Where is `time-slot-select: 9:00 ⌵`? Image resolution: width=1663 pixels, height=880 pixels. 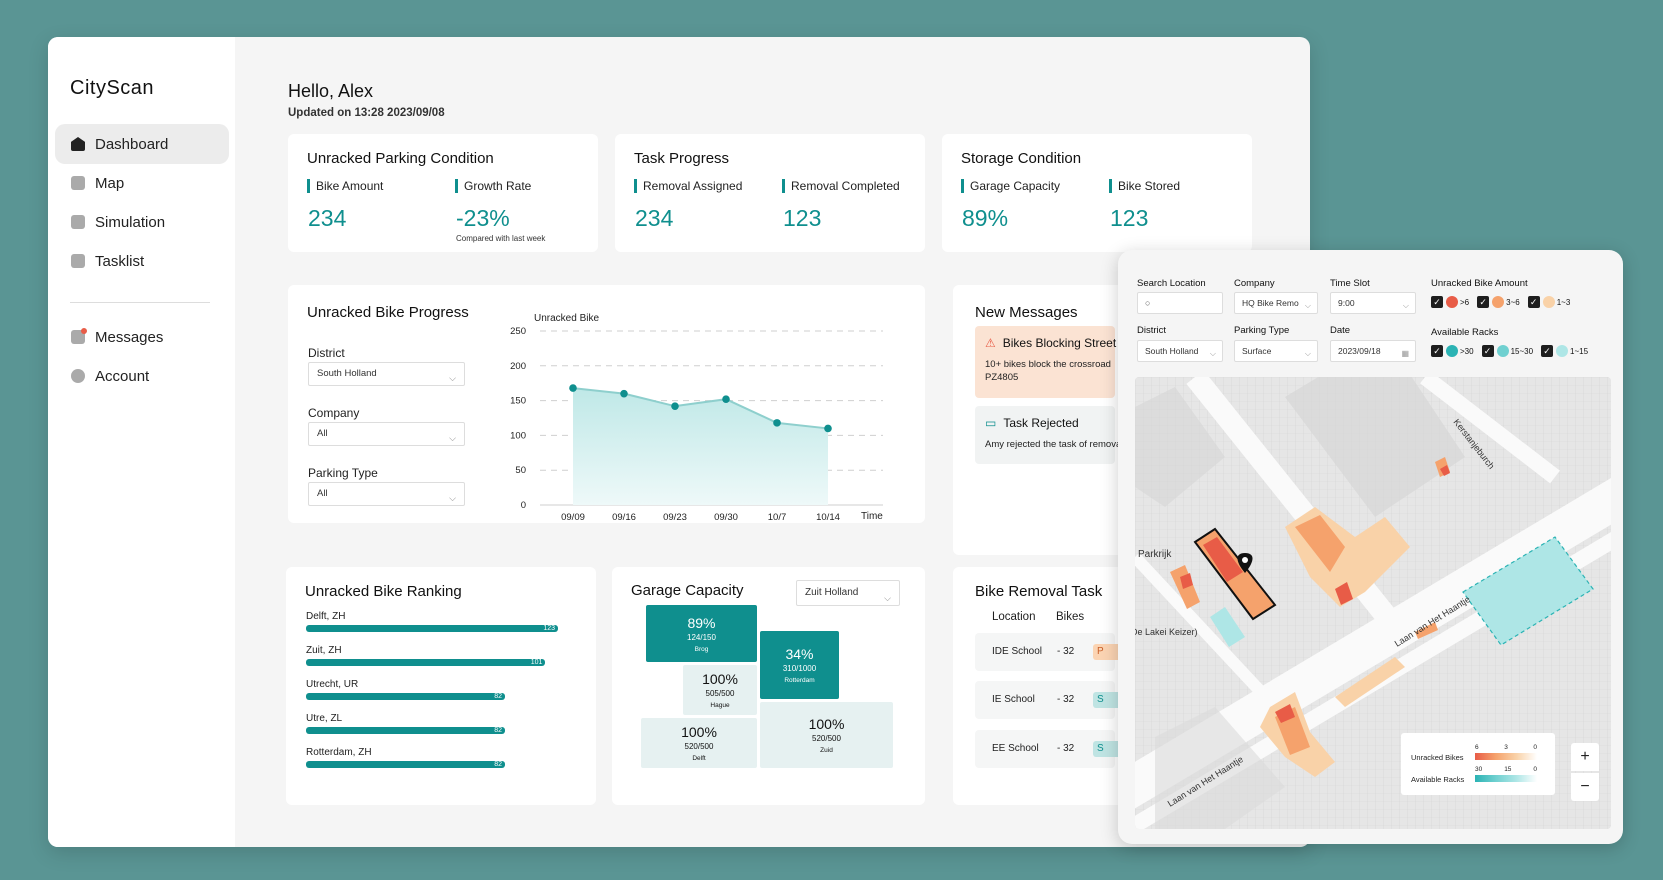 time-slot-select: 9:00 ⌵ is located at coordinates (1373, 303).